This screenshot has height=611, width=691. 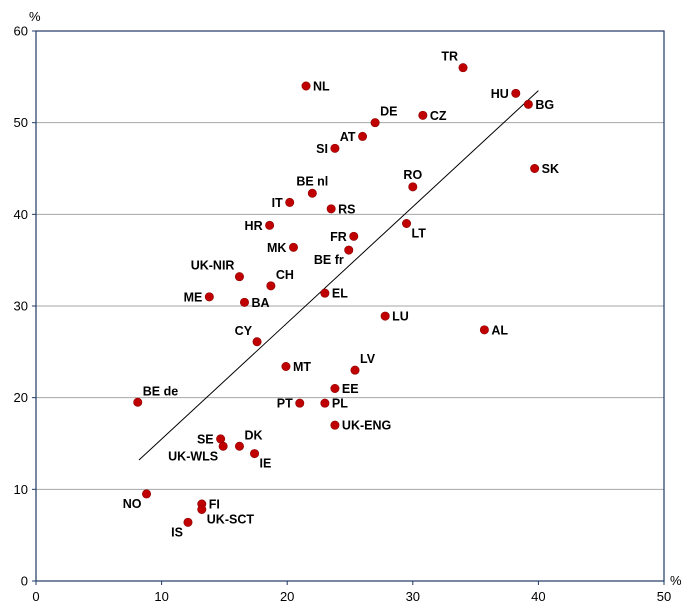 What do you see at coordinates (664, 596) in the screenshot?
I see `x-tick-label: 50` at bounding box center [664, 596].